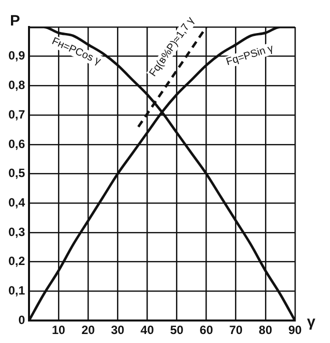 The width and height of the screenshot is (330, 343). What do you see at coordinates (88, 330) in the screenshot?
I see `x-tick-label: 20` at bounding box center [88, 330].